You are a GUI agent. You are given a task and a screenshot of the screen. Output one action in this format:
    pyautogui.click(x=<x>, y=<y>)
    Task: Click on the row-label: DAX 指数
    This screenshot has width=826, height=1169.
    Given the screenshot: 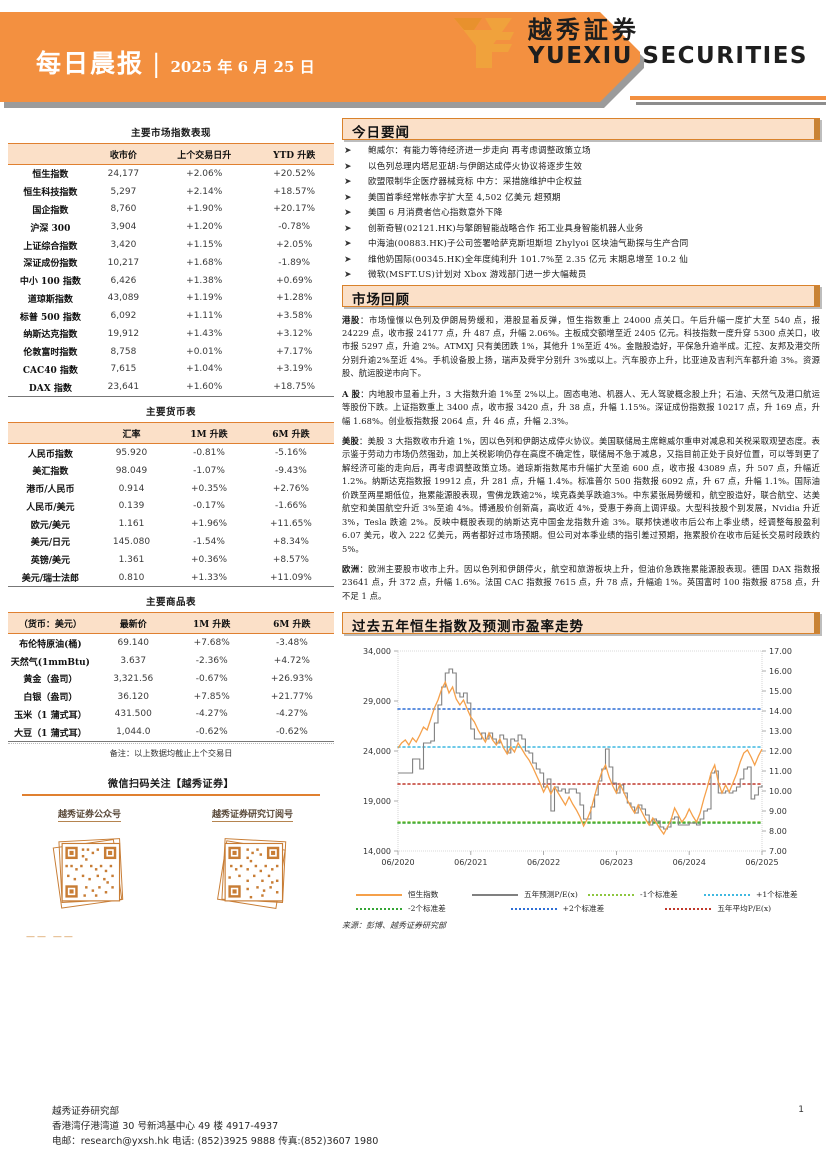 What is the action you would take?
    pyautogui.click(x=50, y=388)
    